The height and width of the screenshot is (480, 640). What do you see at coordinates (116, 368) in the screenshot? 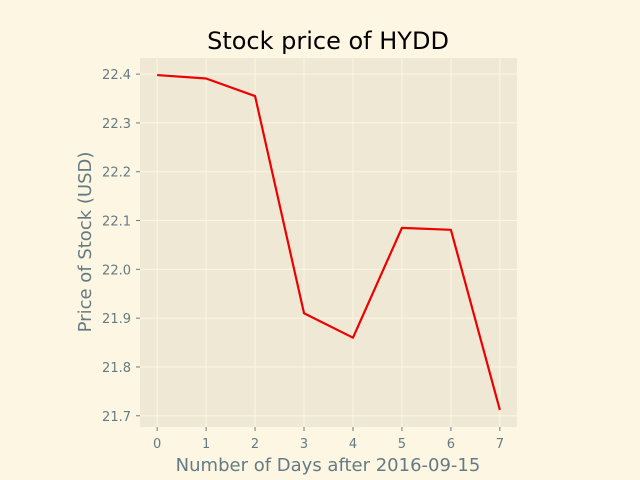
I see `y-tick-label: 21.8` at bounding box center [116, 368].